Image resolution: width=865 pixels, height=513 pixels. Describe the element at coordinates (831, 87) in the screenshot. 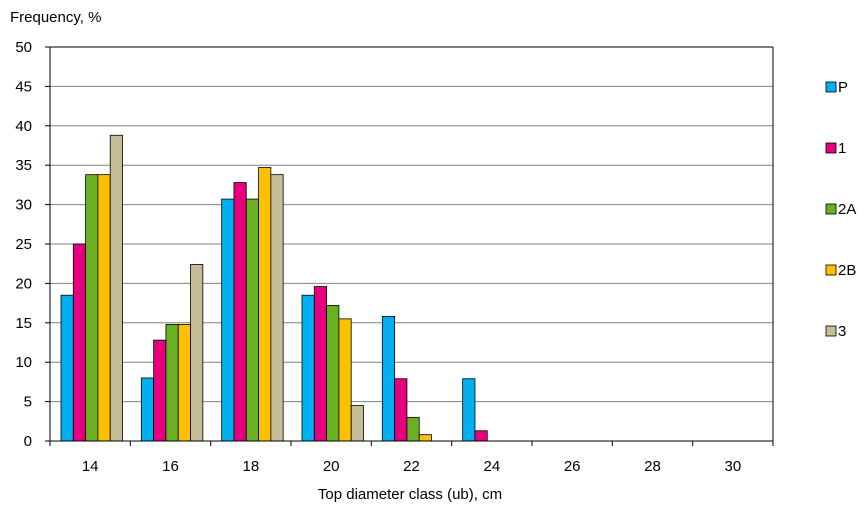

I see `legend-swatch-p` at that location.